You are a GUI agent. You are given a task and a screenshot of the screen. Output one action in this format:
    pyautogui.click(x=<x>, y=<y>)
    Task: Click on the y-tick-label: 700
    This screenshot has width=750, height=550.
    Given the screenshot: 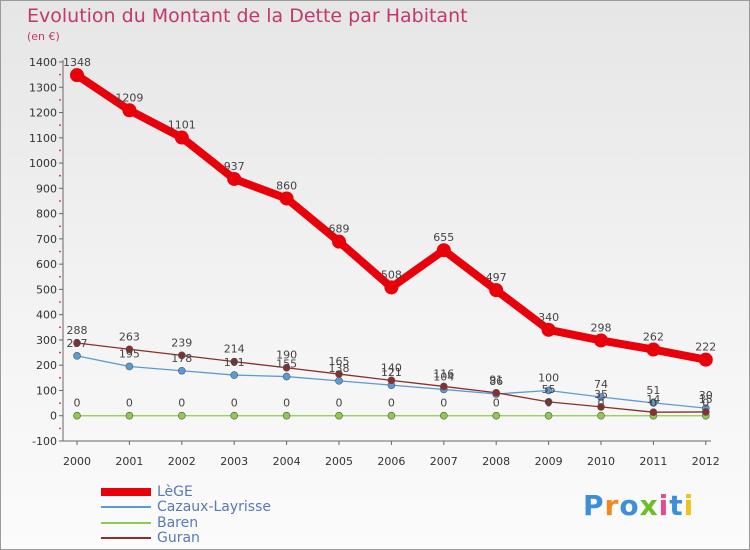 What is the action you would take?
    pyautogui.click(x=46, y=239)
    